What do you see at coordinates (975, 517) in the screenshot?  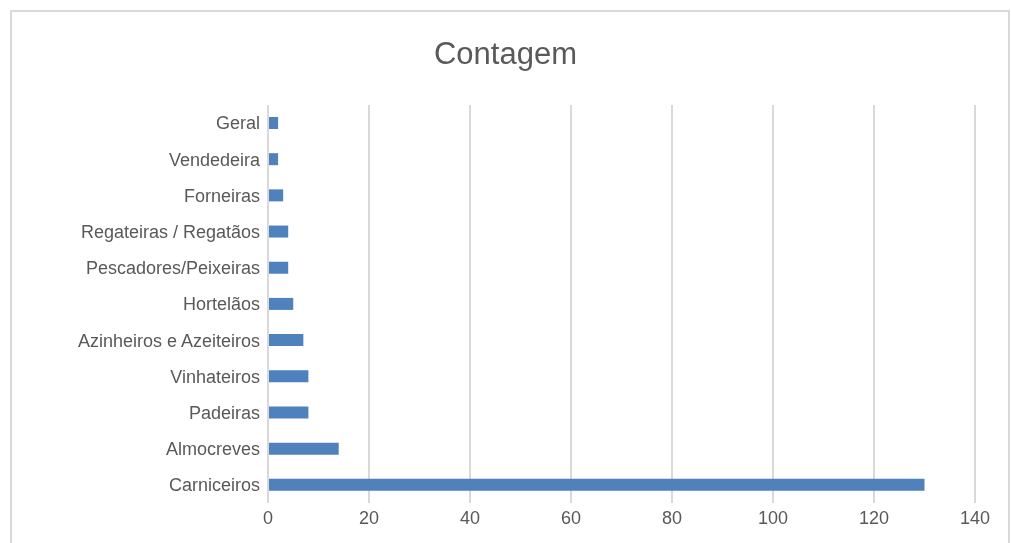 I see `x-tick-label: 140` at bounding box center [975, 517].